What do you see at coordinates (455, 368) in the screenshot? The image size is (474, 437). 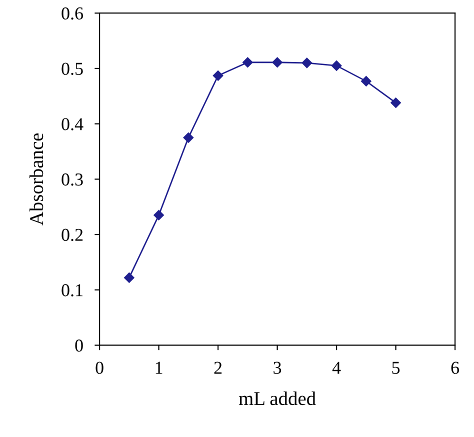 I see `x-tick-label: 6` at bounding box center [455, 368].